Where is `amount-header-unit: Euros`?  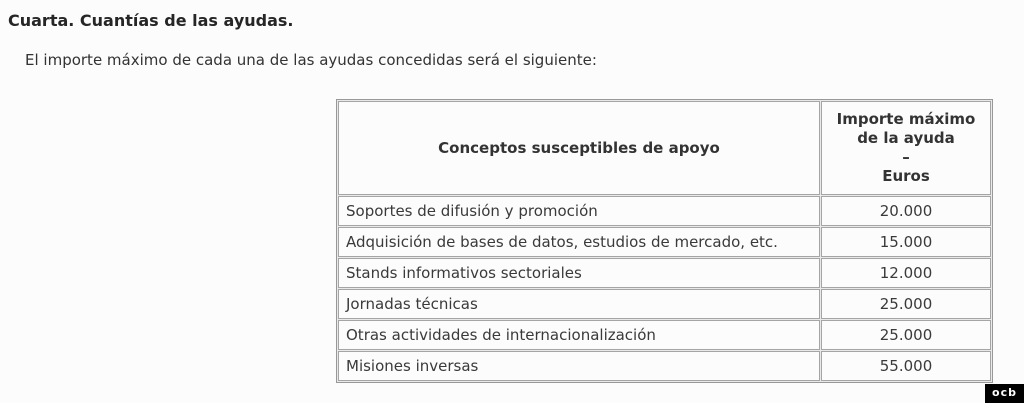
amount-header-unit: Euros is located at coordinates (906, 176).